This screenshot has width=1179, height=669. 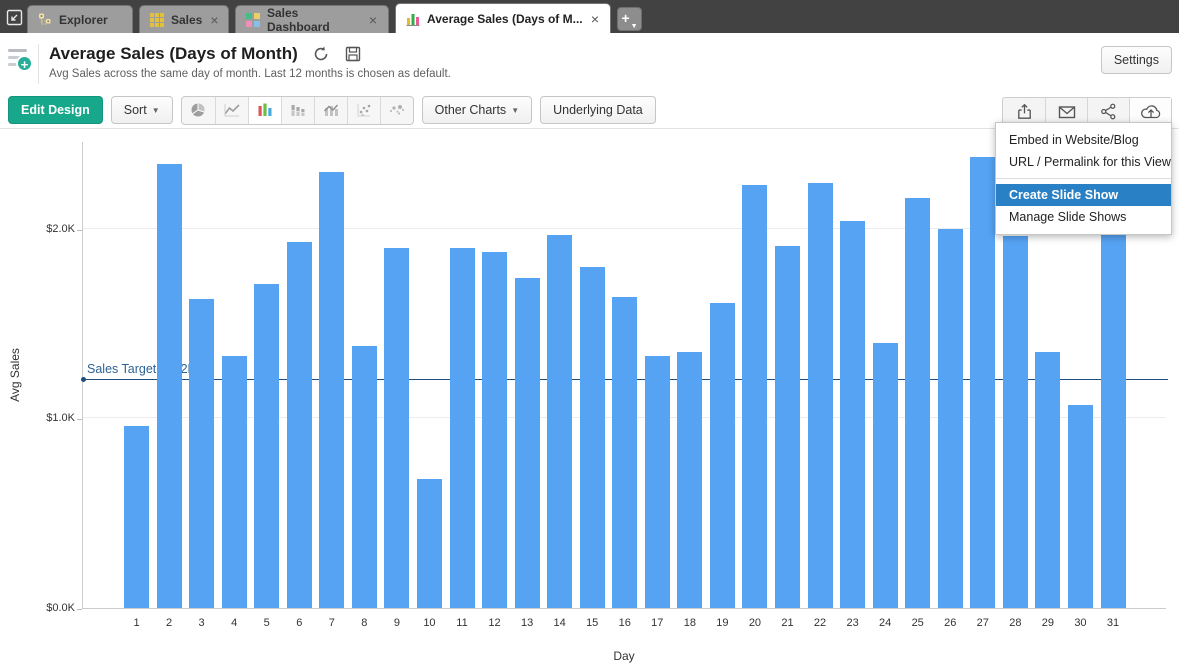 I want to click on line-chart-icon, so click(x=231, y=110).